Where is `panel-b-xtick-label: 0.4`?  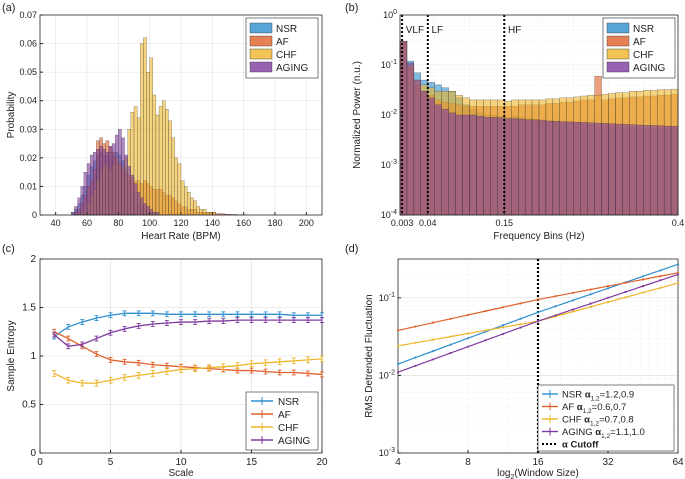
panel-b-xtick-label: 0.4 is located at coordinates (678, 223).